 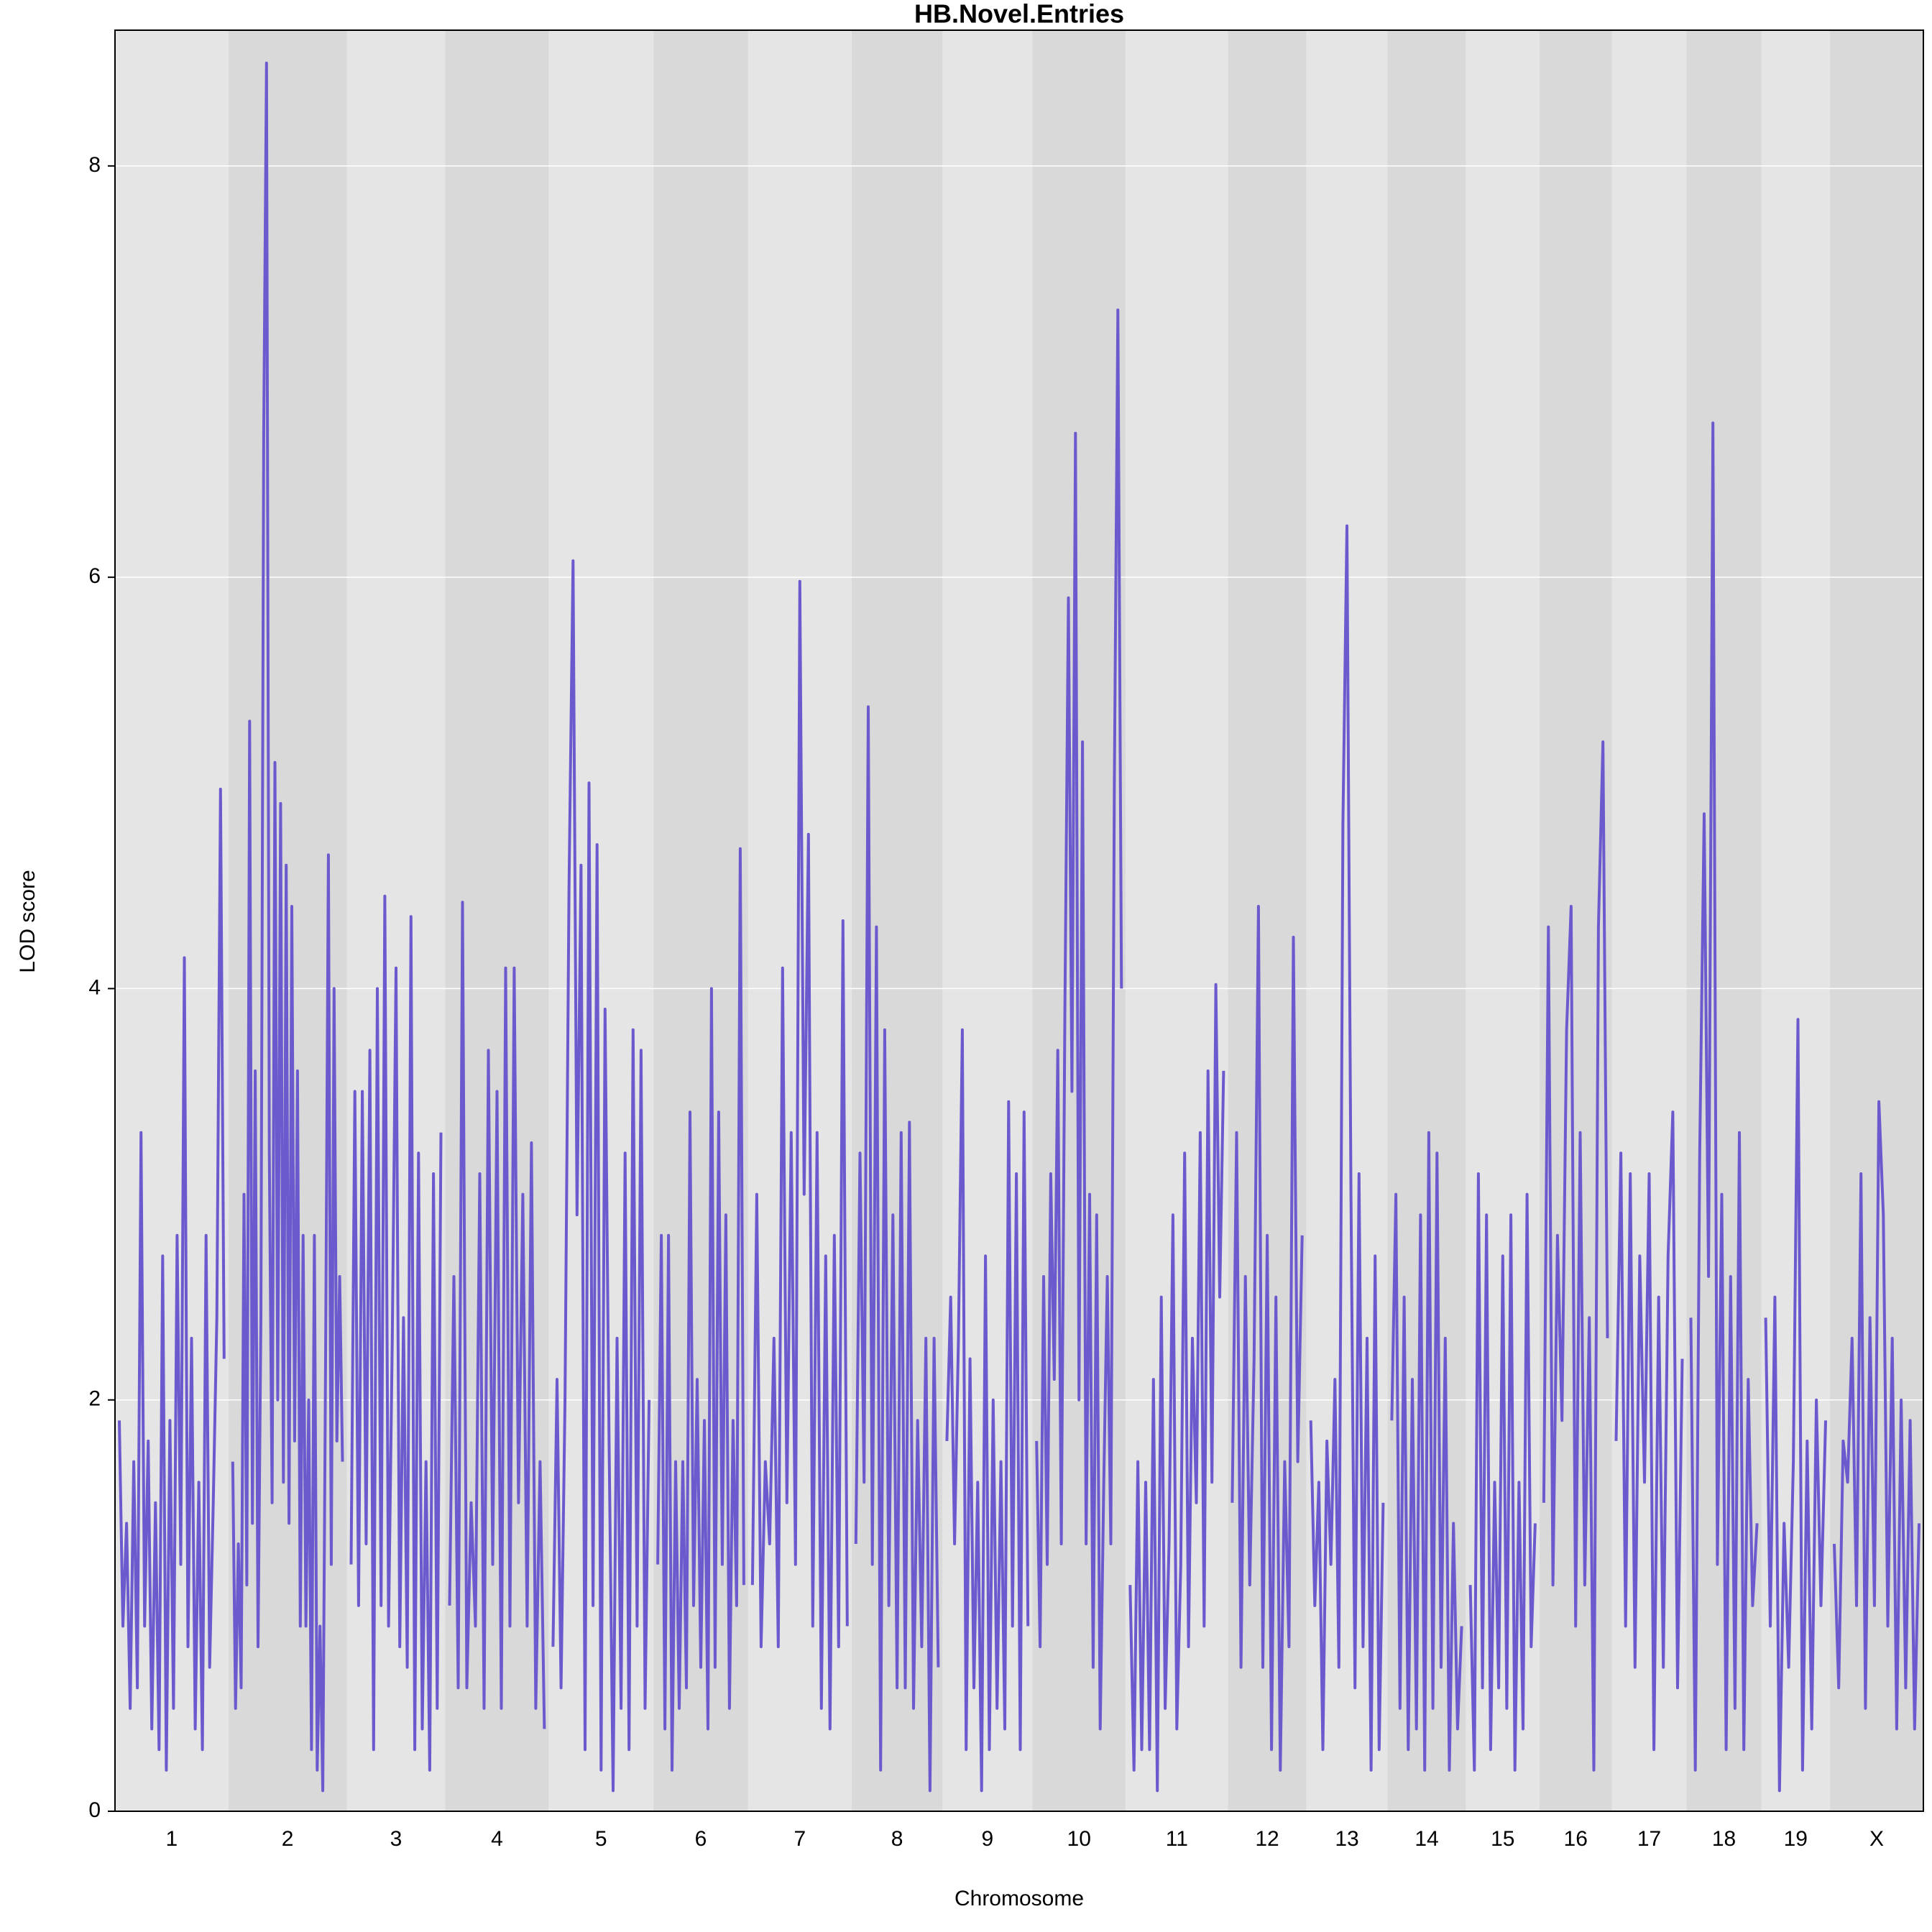 I want to click on x-axis-label: Chromosome, so click(x=1019, y=1898).